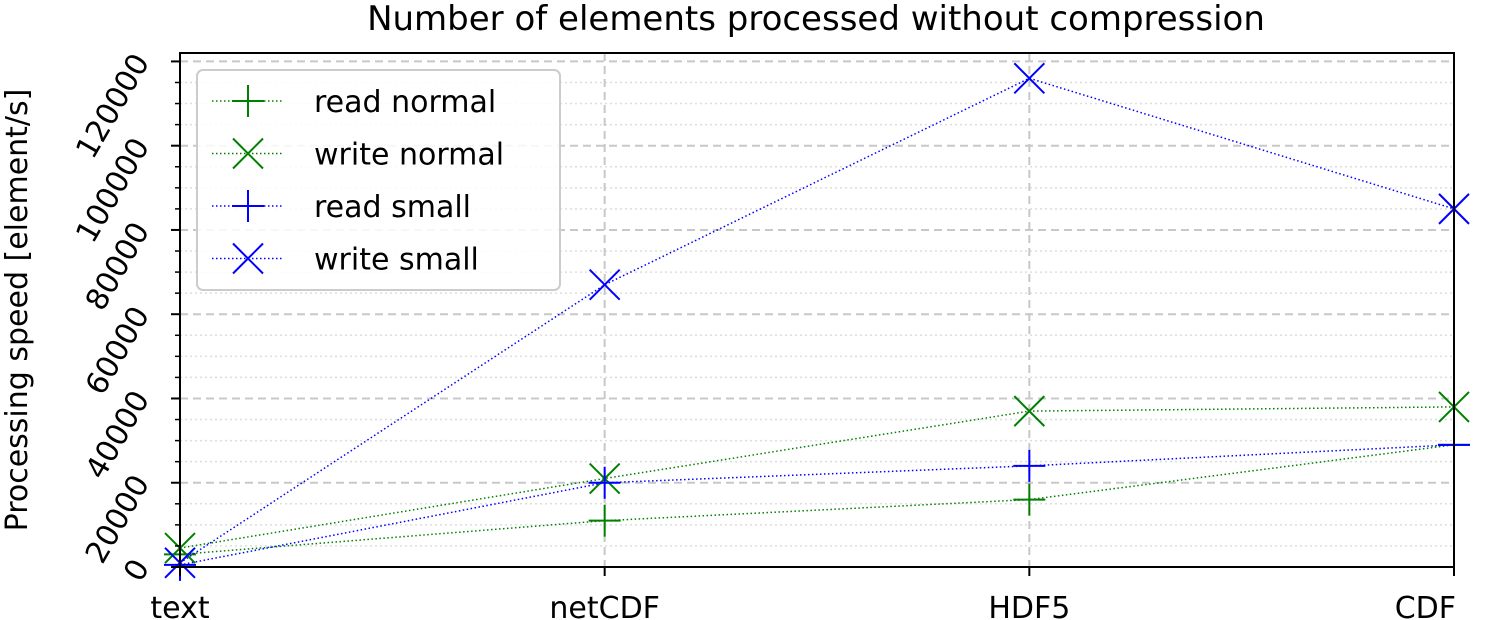  Describe the element at coordinates (604, 605) in the screenshot. I see `x-tick-label: netCDF` at that location.